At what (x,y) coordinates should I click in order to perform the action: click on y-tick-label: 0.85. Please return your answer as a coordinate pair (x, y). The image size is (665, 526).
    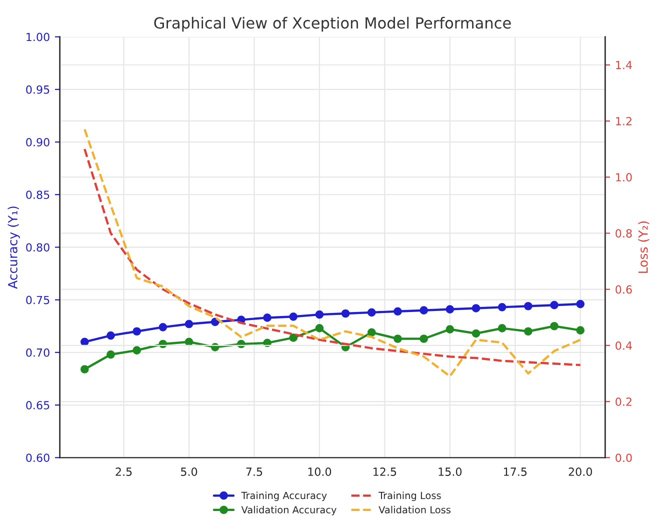
    Looking at the image, I should click on (38, 194).